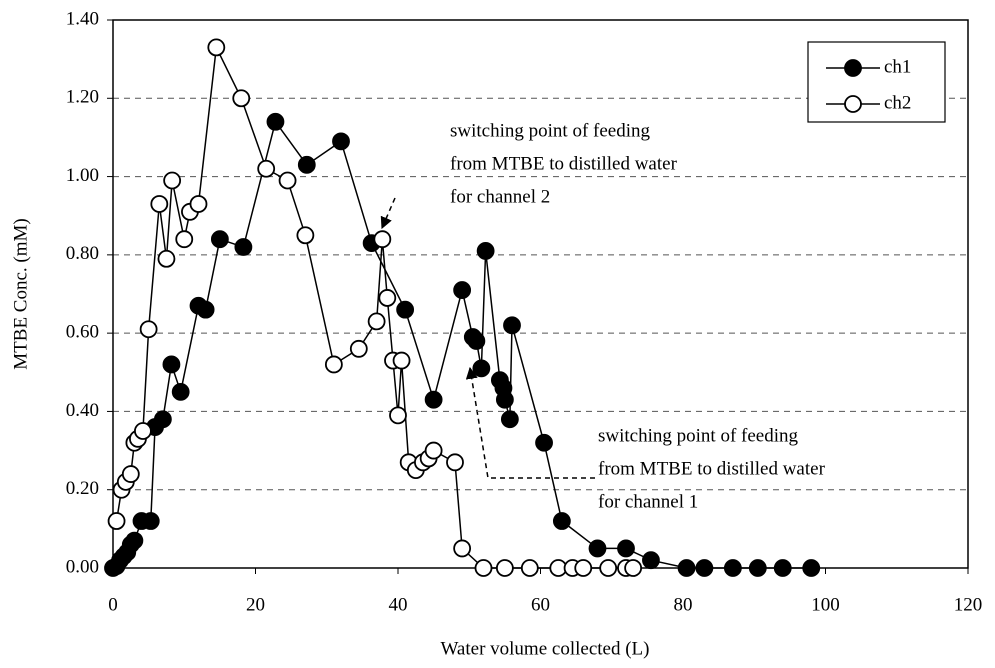 The height and width of the screenshot is (668, 995). I want to click on y-tick-label: 0.00, so click(82, 566).